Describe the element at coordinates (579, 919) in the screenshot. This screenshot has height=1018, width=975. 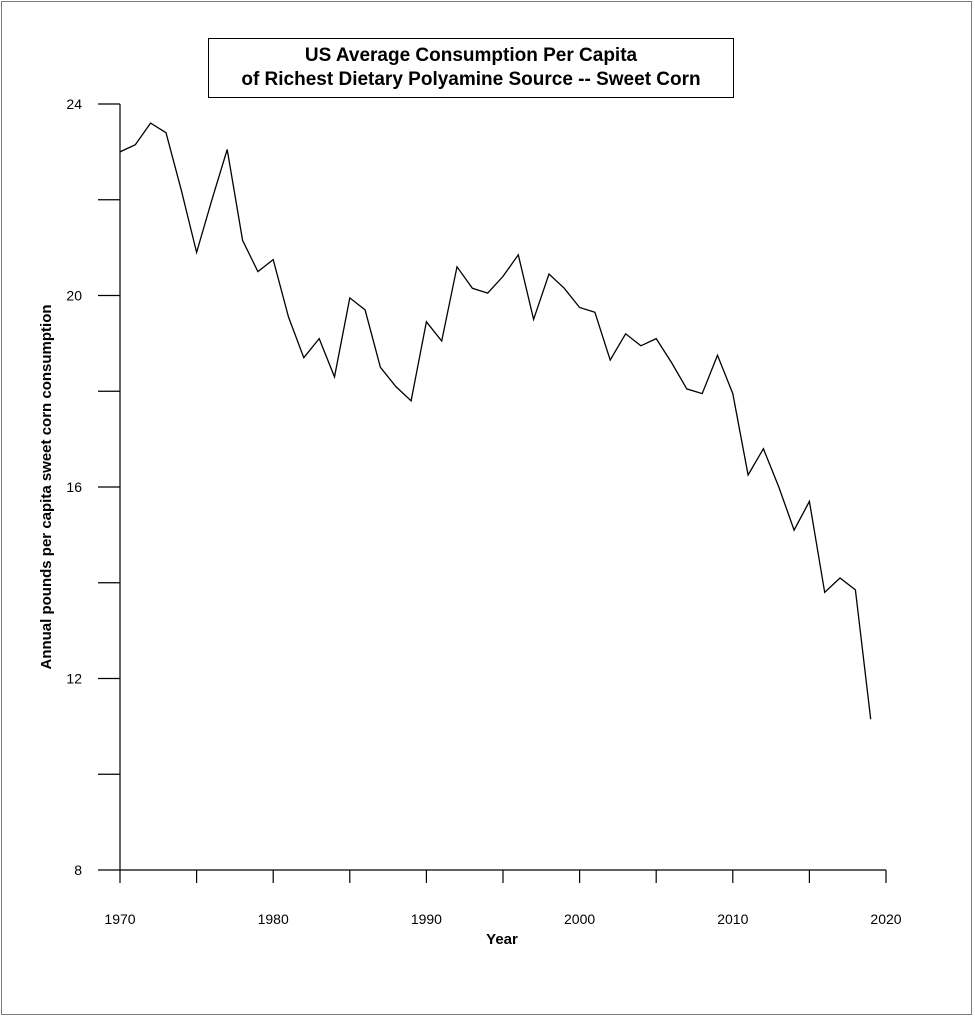
I see `x-tick-label: 2000` at that location.